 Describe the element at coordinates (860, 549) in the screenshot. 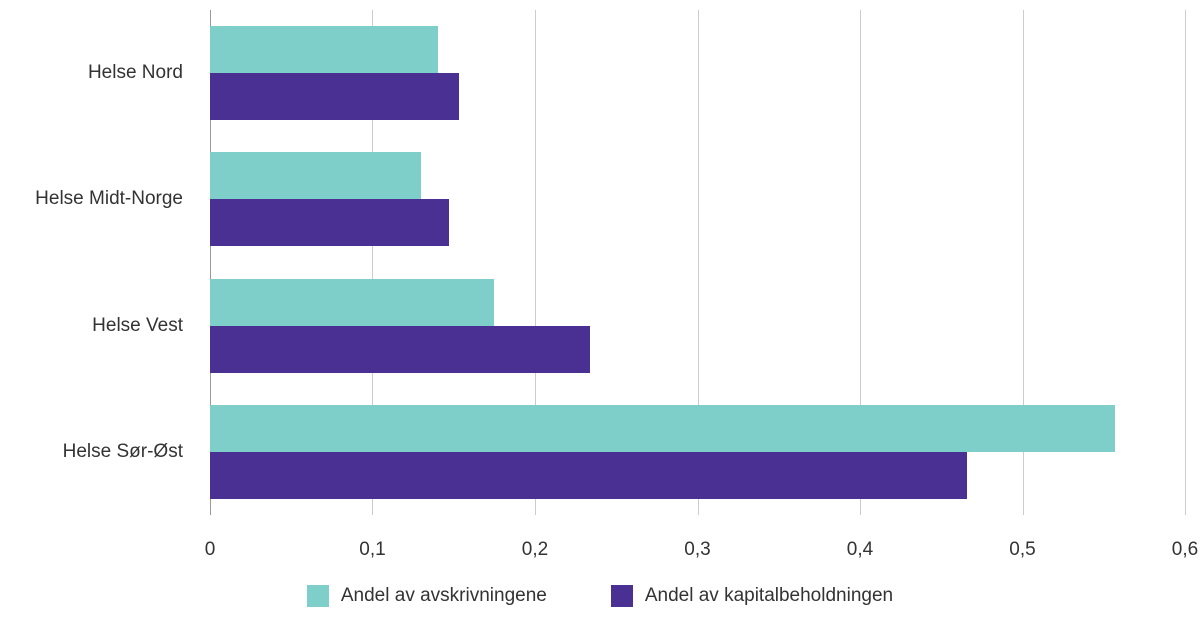

I see `x-tick-label: 0,4` at that location.